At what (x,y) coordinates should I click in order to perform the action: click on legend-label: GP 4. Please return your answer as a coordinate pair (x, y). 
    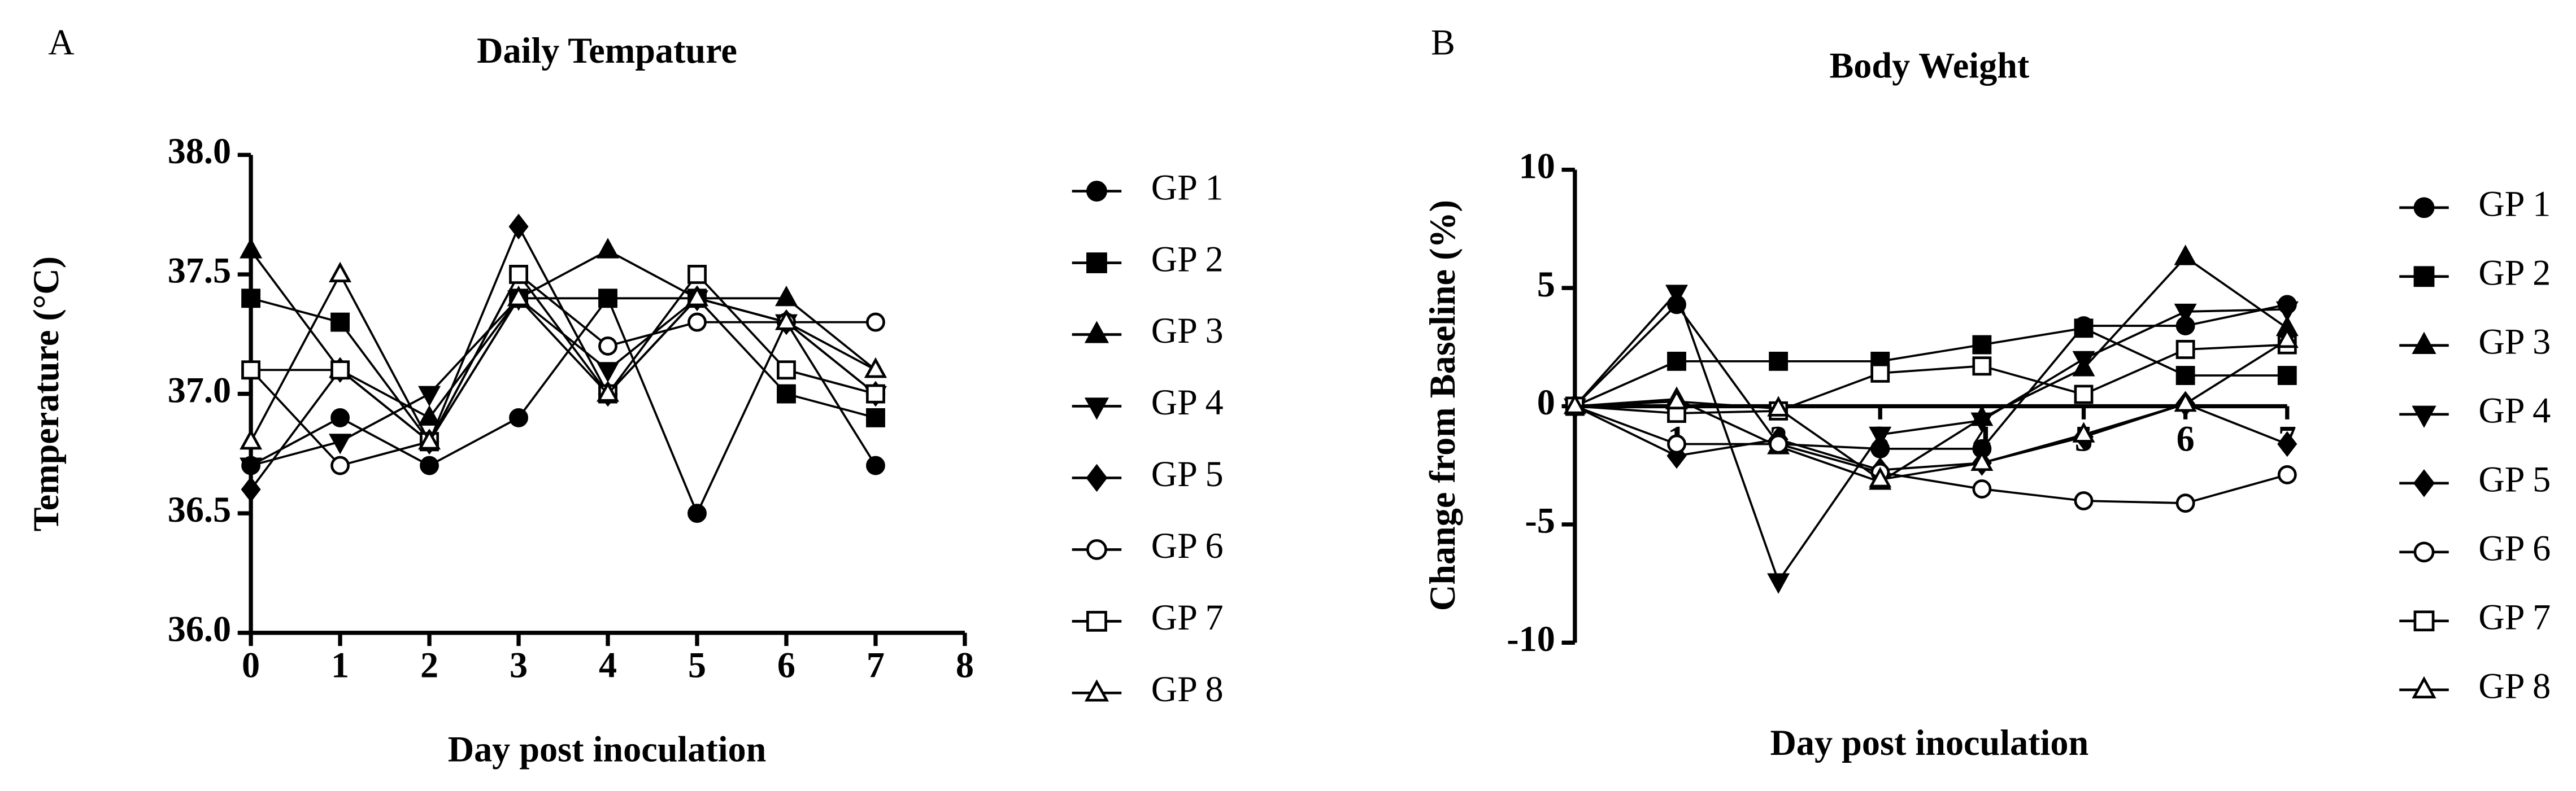
    Looking at the image, I should click on (2514, 411).